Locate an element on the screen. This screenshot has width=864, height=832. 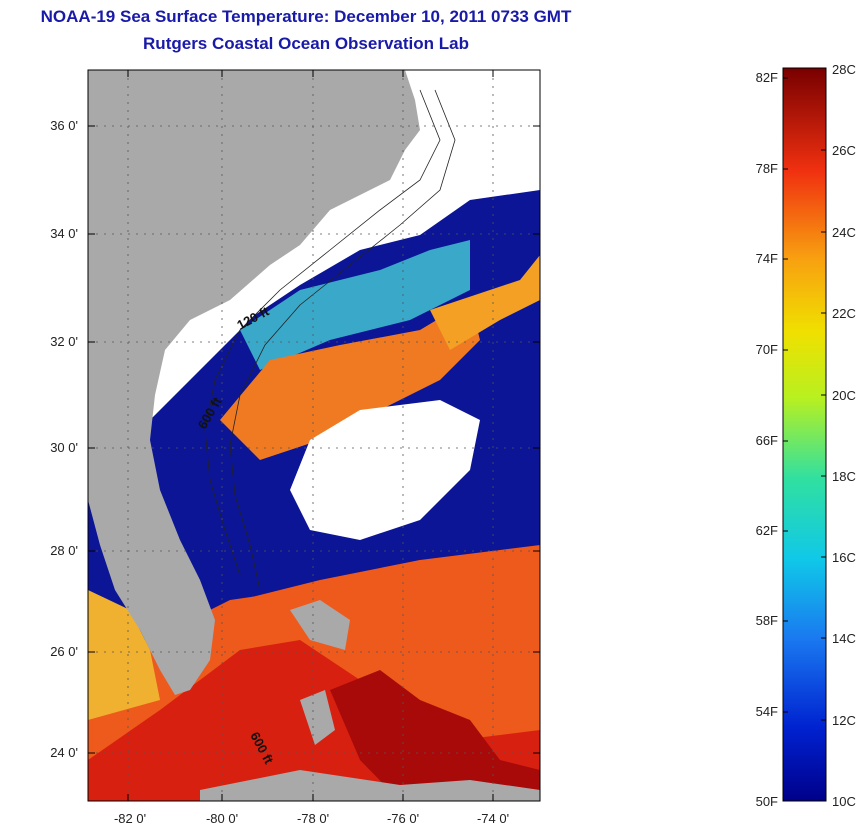
colorbar-c-label: 22C is located at coordinates (844, 313).